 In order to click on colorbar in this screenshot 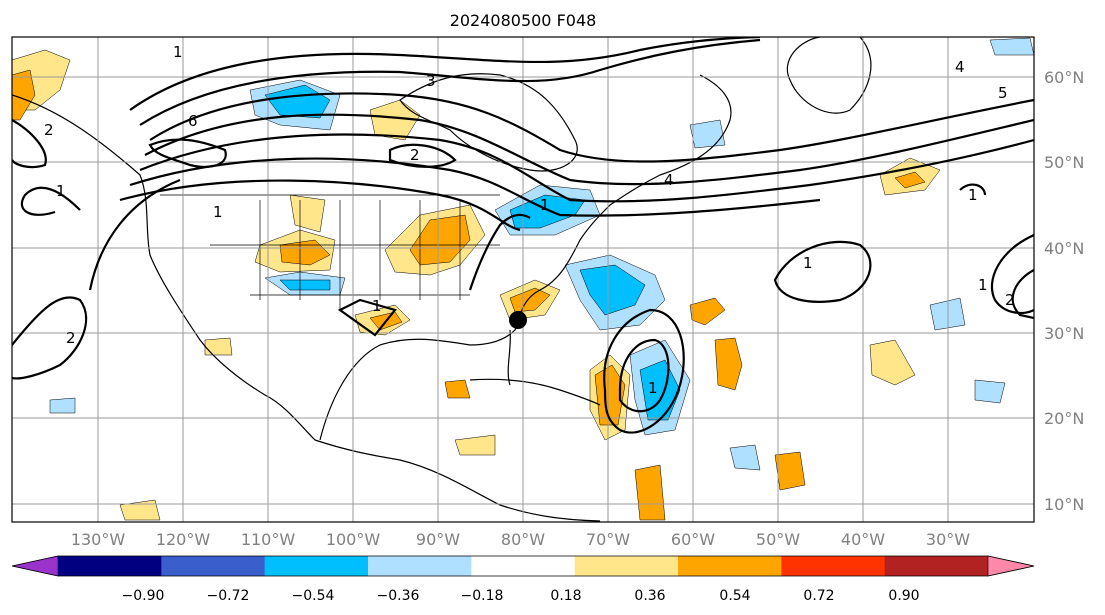, I will do `click(523, 566)`.